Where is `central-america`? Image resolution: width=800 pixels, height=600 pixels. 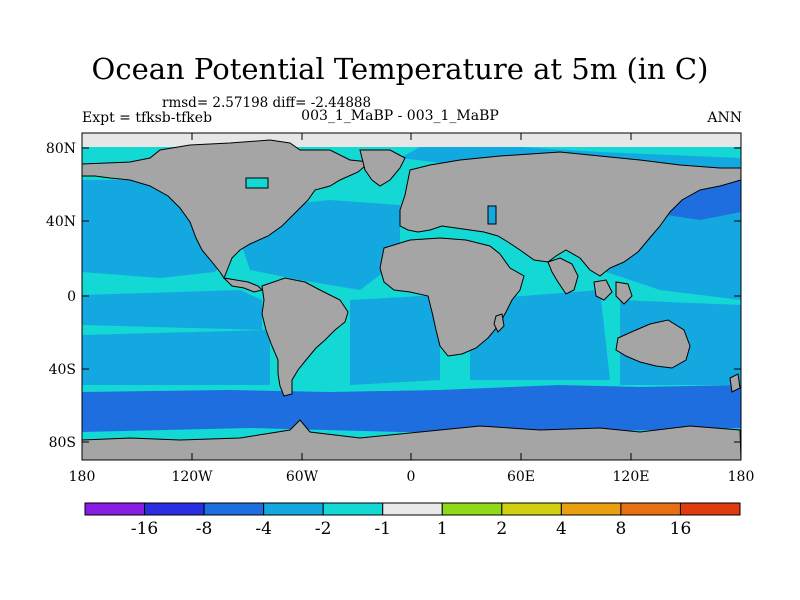 central-america is located at coordinates (242, 285).